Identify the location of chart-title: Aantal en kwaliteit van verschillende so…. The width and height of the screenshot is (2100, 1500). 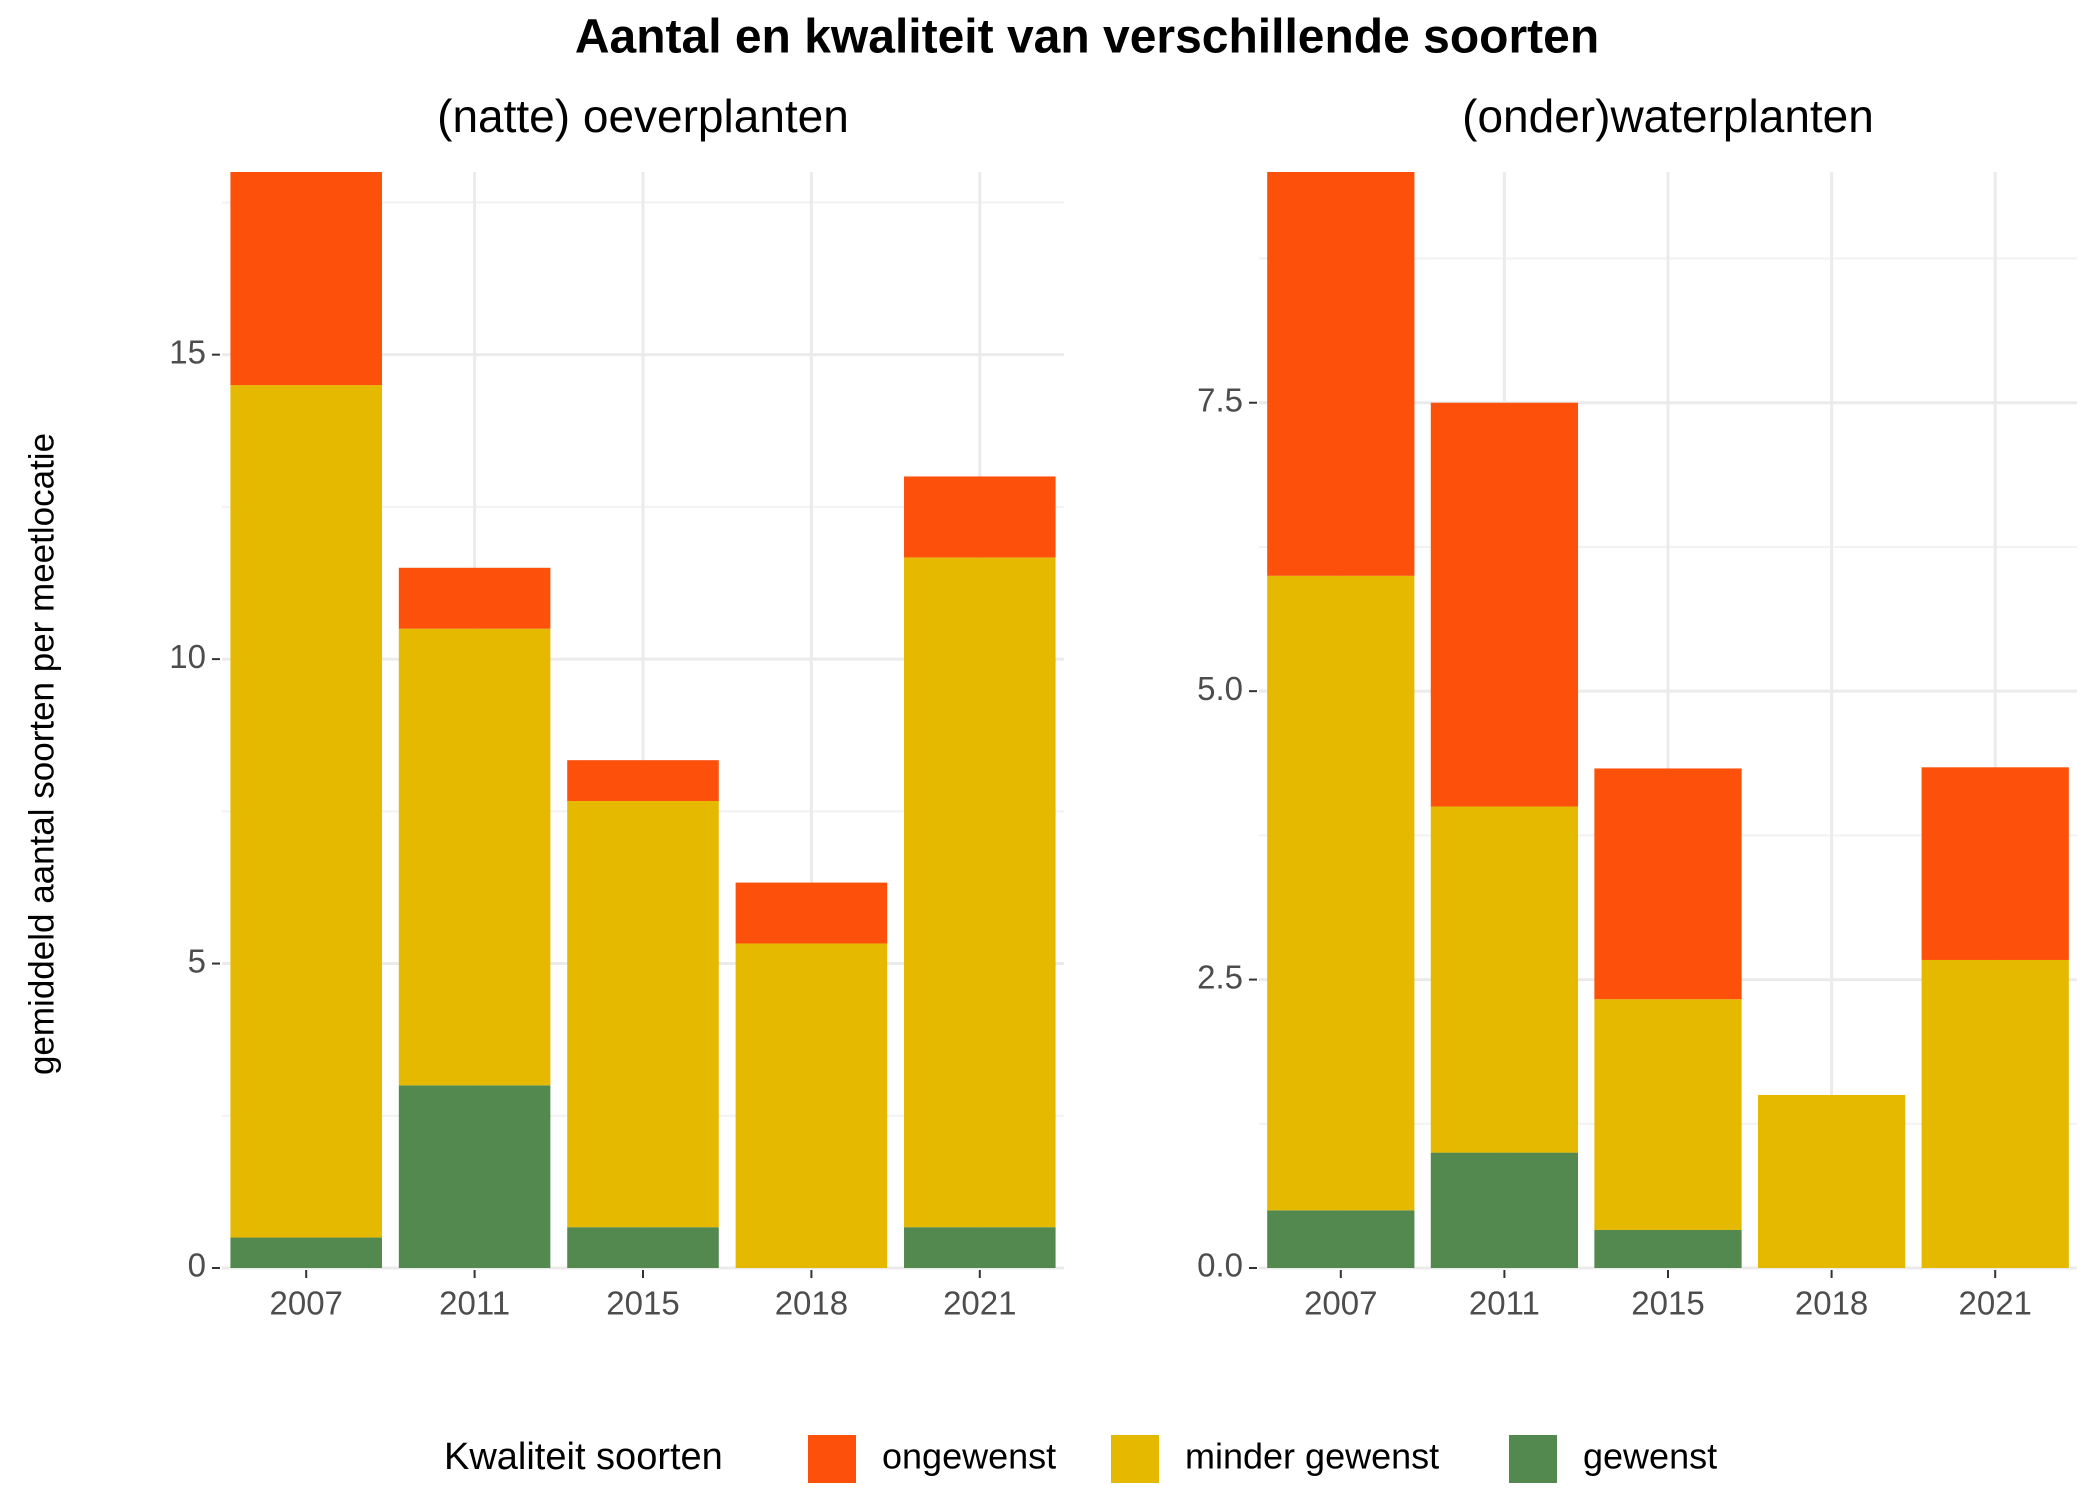
(1087, 37).